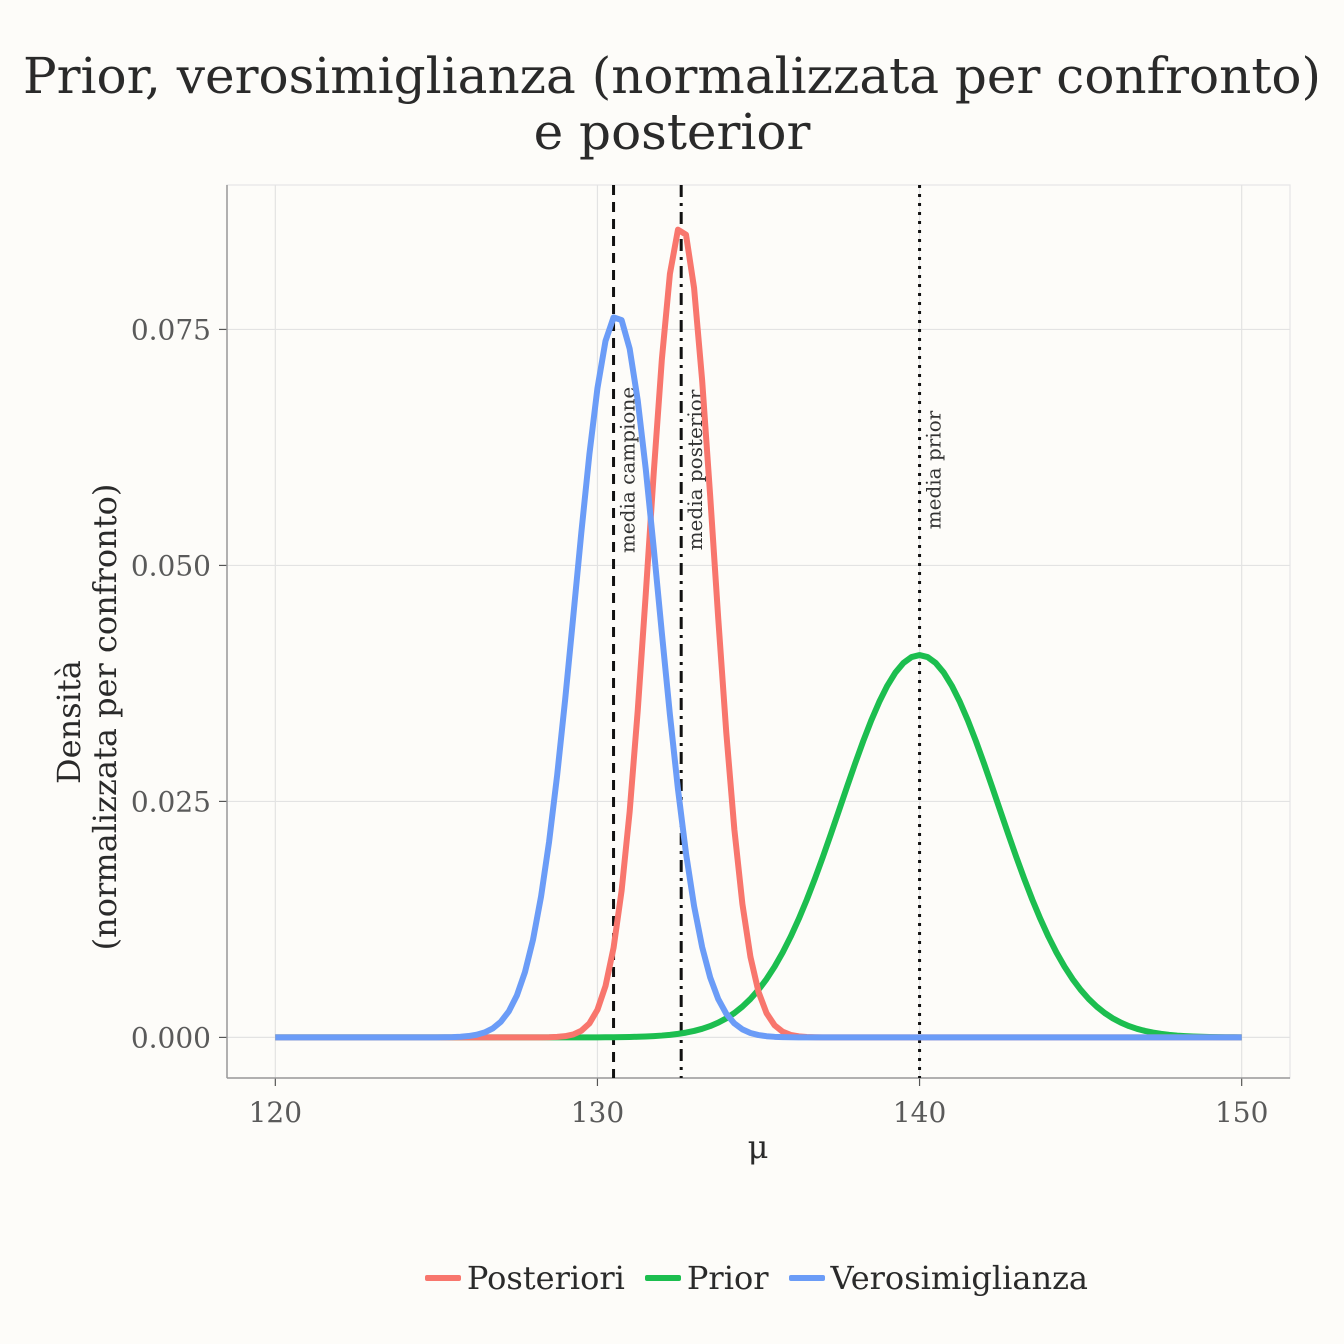 Image resolution: width=1344 pixels, height=1344 pixels. I want to click on legend-swatch-verosimiglianza, so click(806, 1278).